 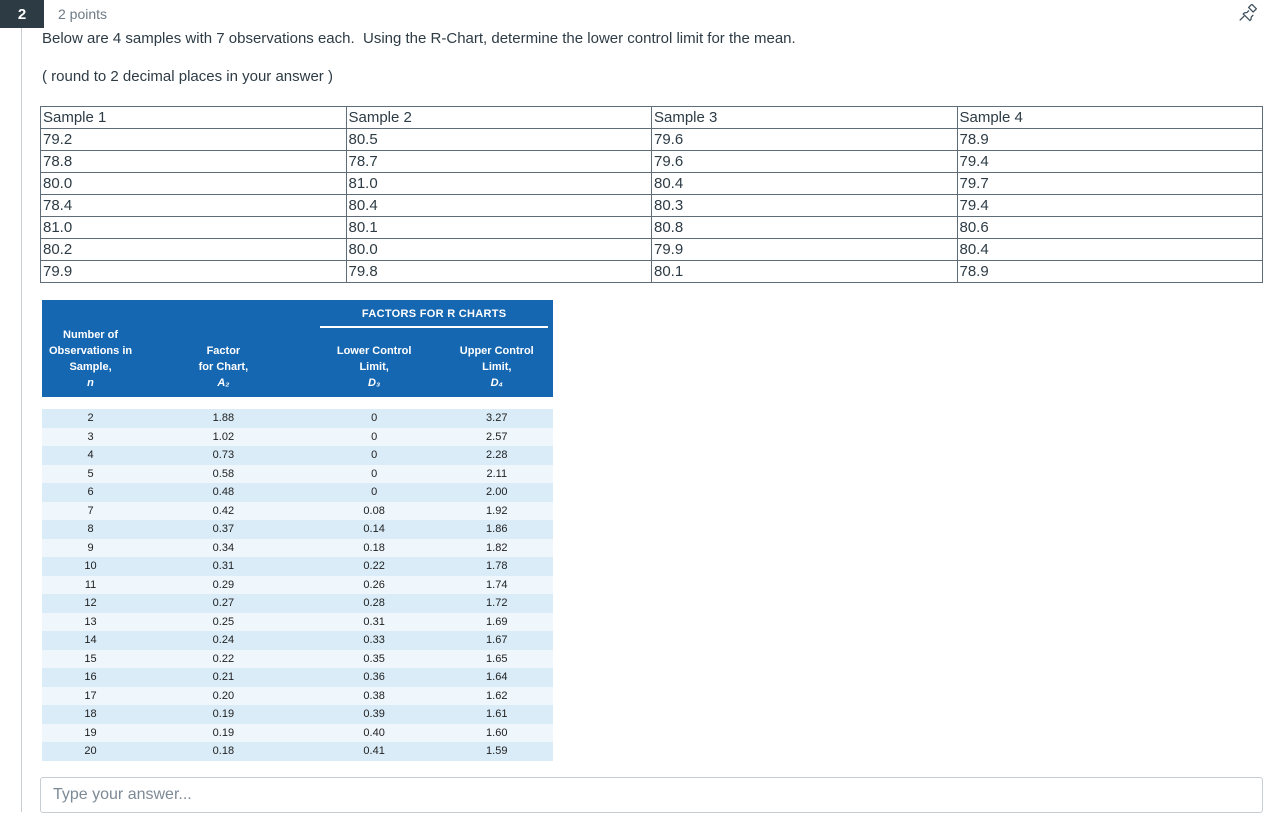 What do you see at coordinates (21, 420) in the screenshot?
I see `question-left-border` at bounding box center [21, 420].